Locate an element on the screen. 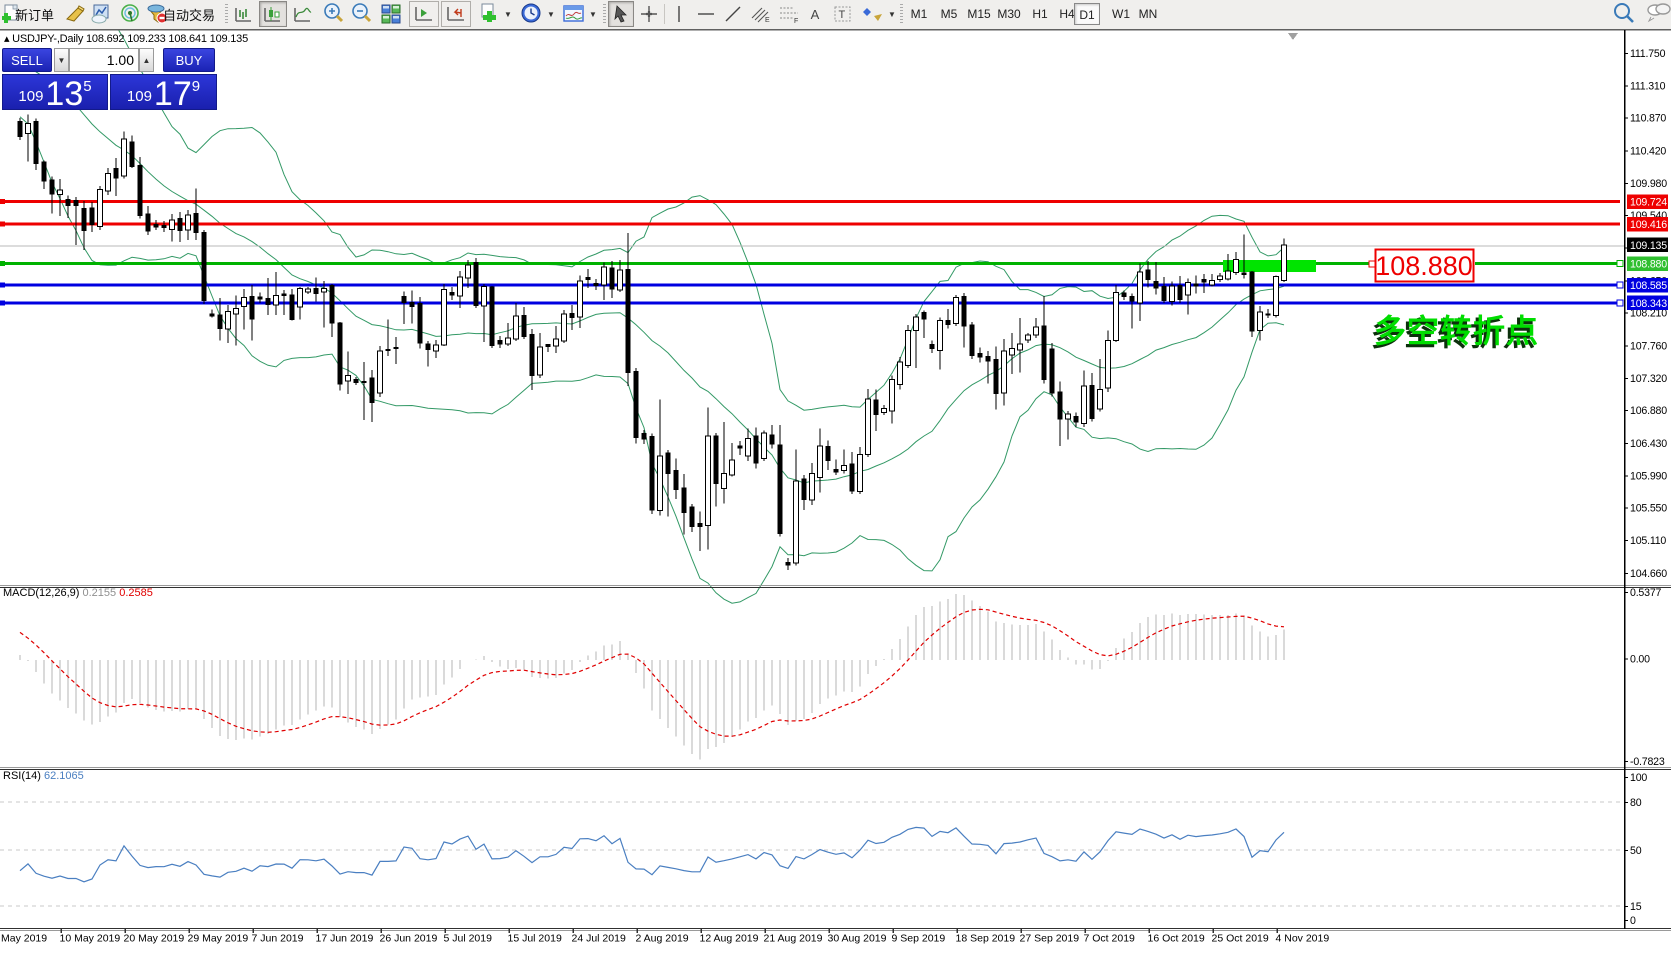 This screenshot has height=955, width=1671. svg-text: 0.5377 is located at coordinates (1646, 593).